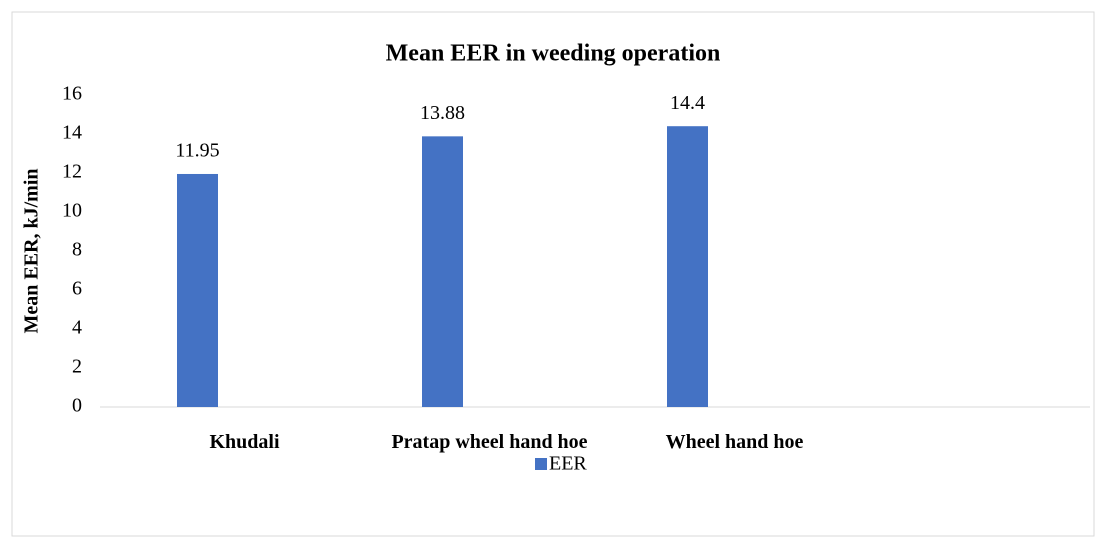 Image resolution: width=1106 pixels, height=548 pixels. What do you see at coordinates (77, 328) in the screenshot?
I see `y-tick-label: 4` at bounding box center [77, 328].